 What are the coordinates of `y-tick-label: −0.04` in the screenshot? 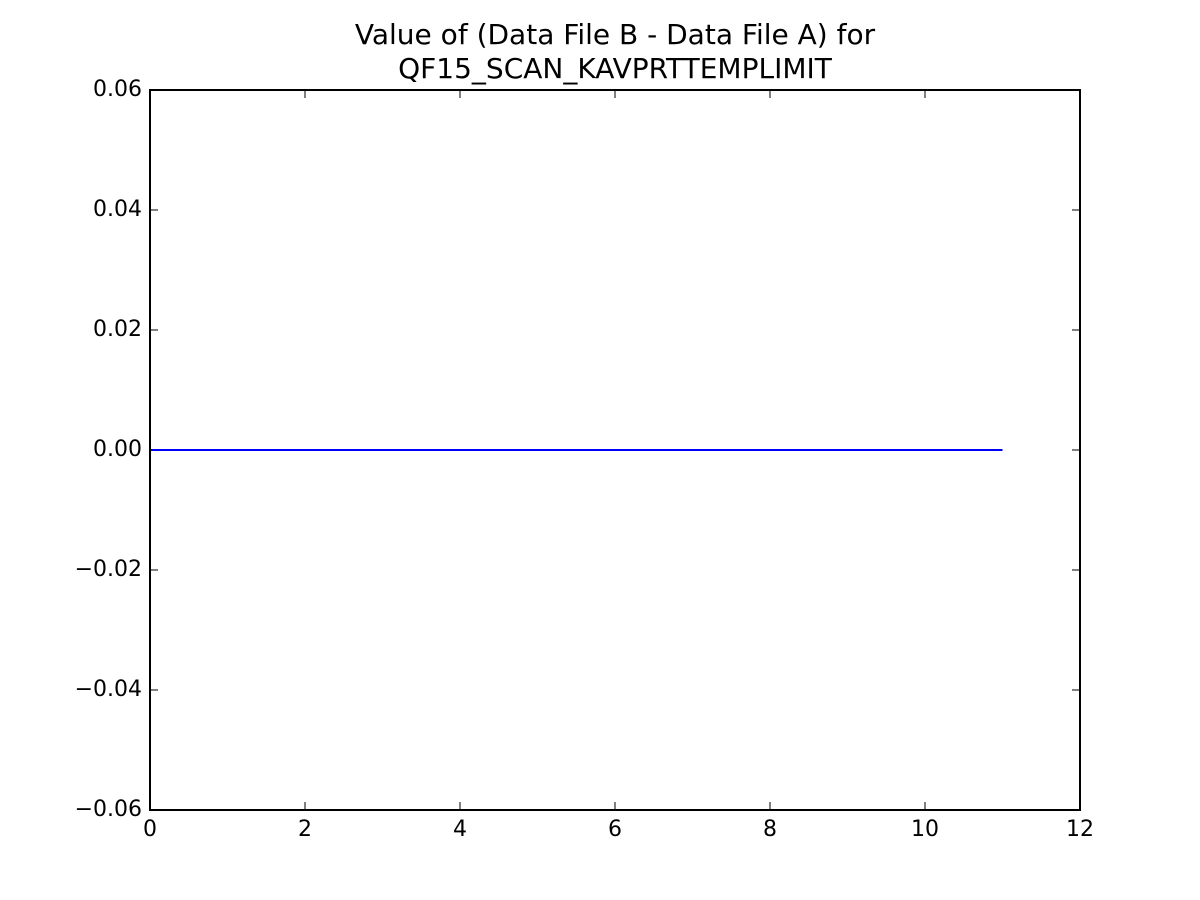 It's located at (108, 689).